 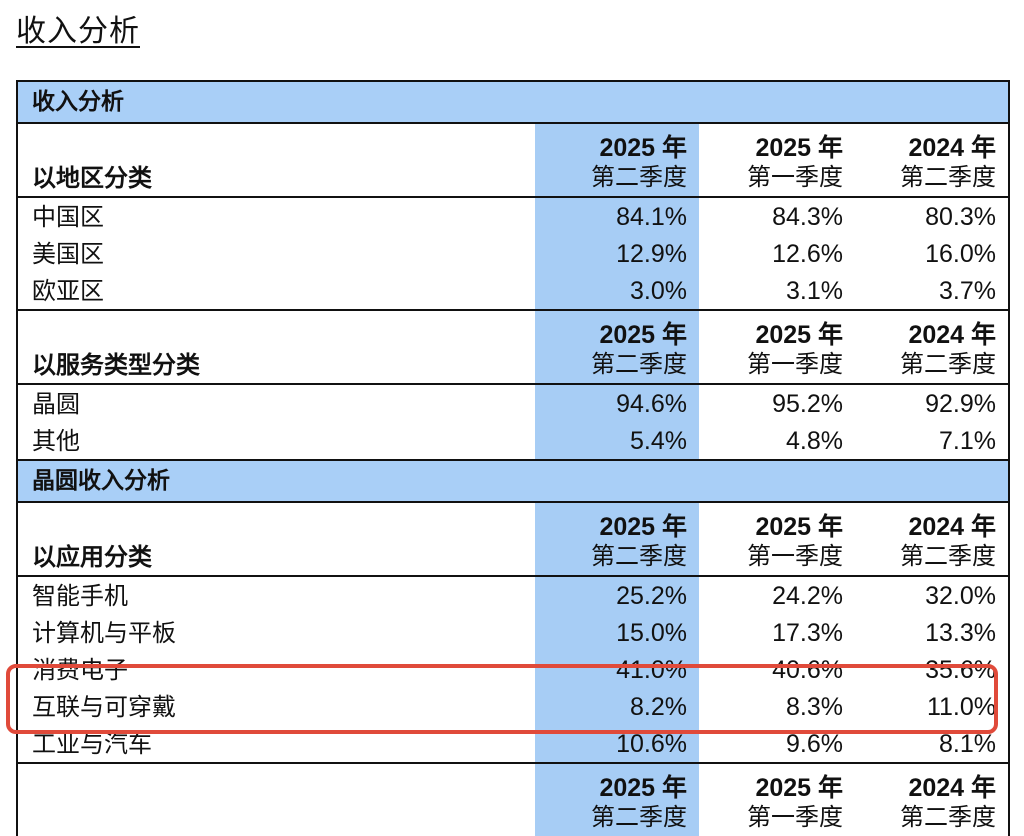 I want to click on table-row: 智能手机 25.2% 24.2% 32.0%, so click(x=513, y=594).